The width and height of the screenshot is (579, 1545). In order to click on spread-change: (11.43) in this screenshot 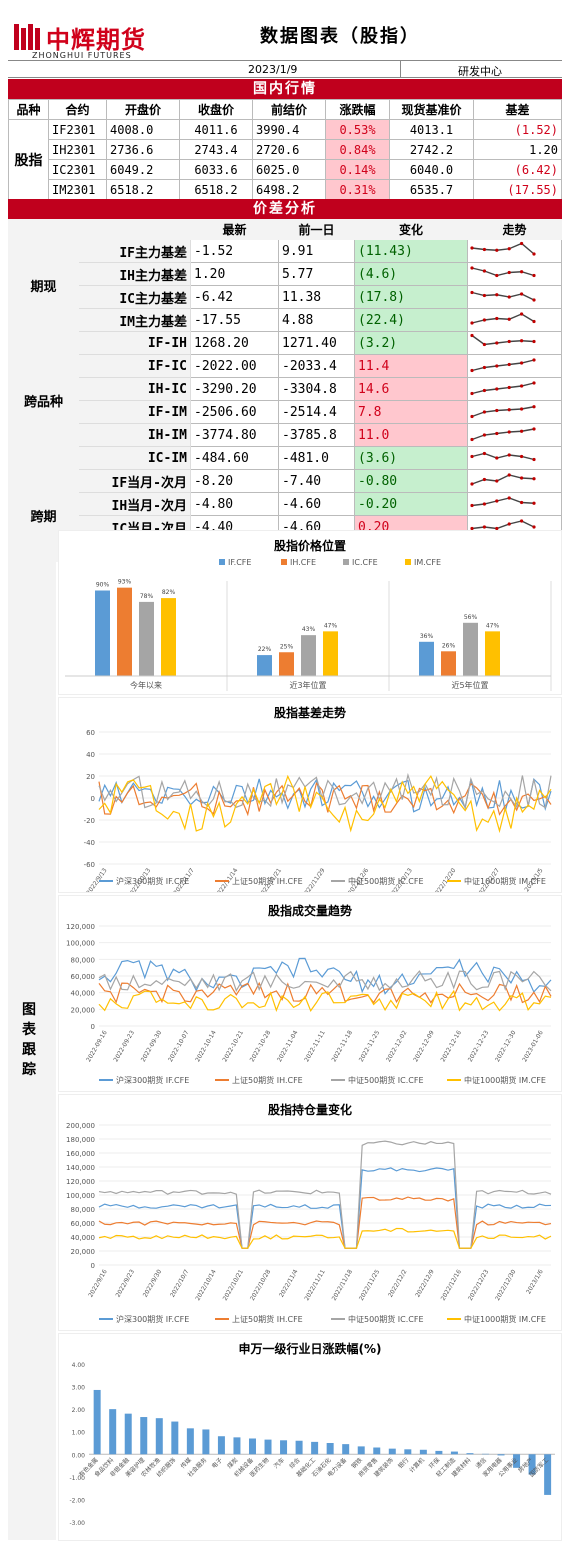, I will do `click(411, 251)`.